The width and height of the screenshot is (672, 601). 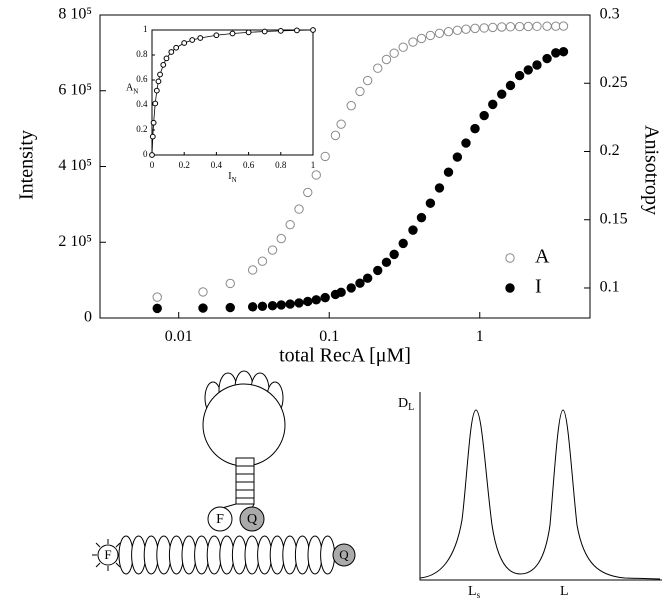 What do you see at coordinates (540, 494) in the screenshot?
I see `distribution-curve` at bounding box center [540, 494].